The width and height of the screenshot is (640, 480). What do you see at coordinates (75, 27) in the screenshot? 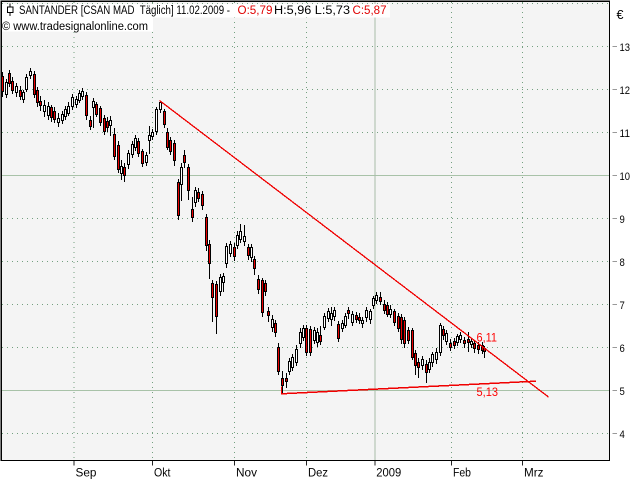
I see `svg-text: © www.tradesignalonline.com` at bounding box center [75, 27].